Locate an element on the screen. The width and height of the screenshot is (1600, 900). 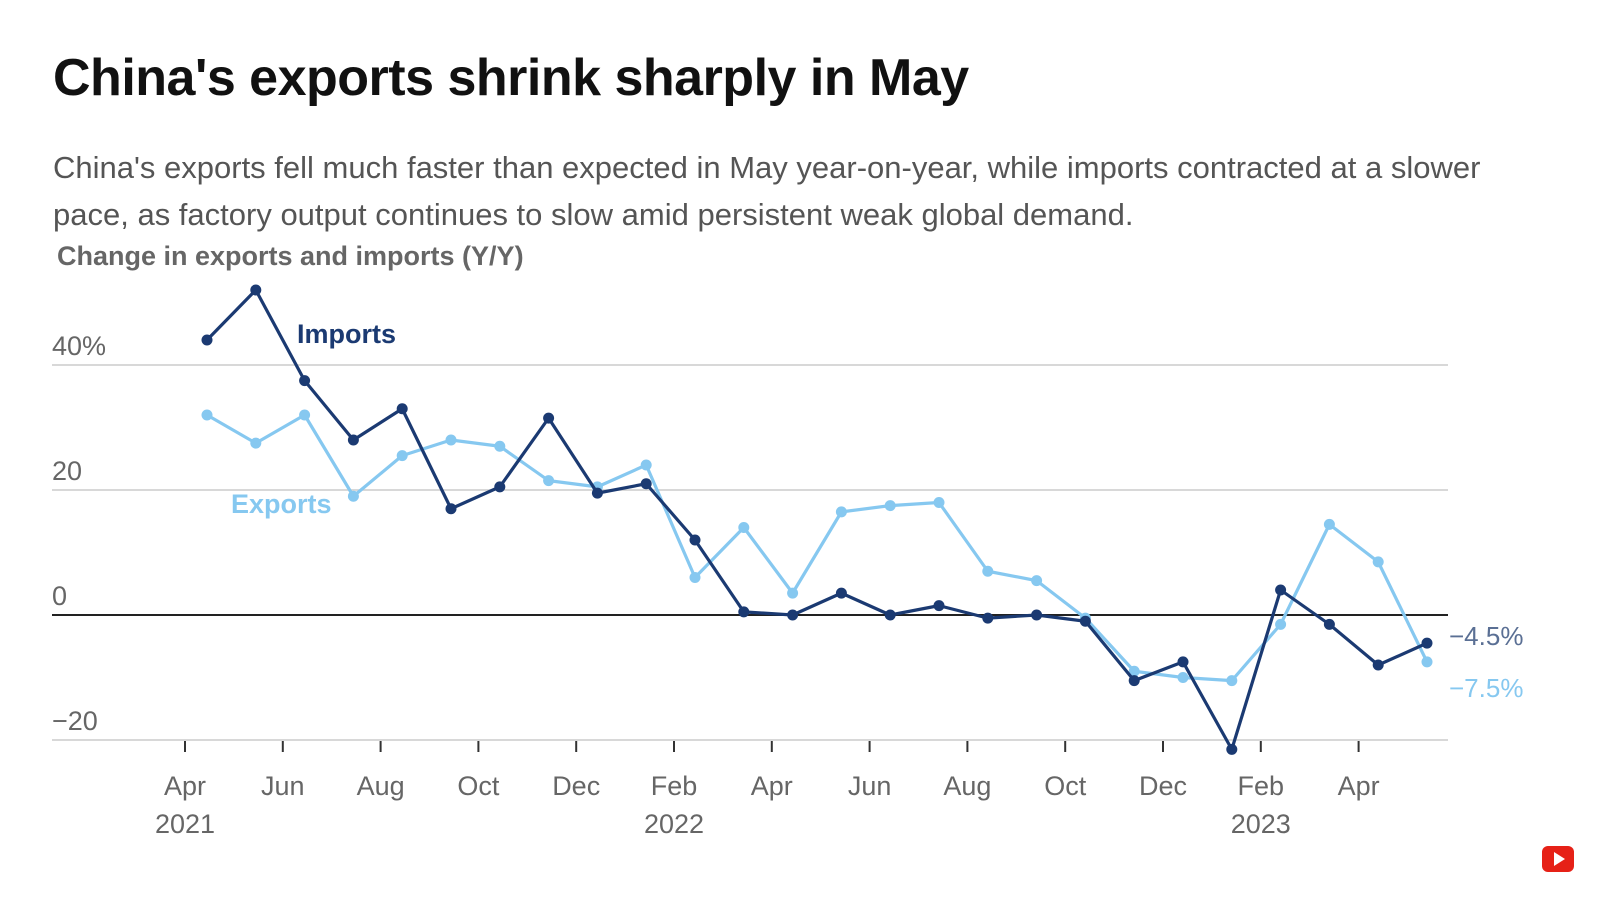
youtube-subscribe-icon is located at coordinates (1558, 859).